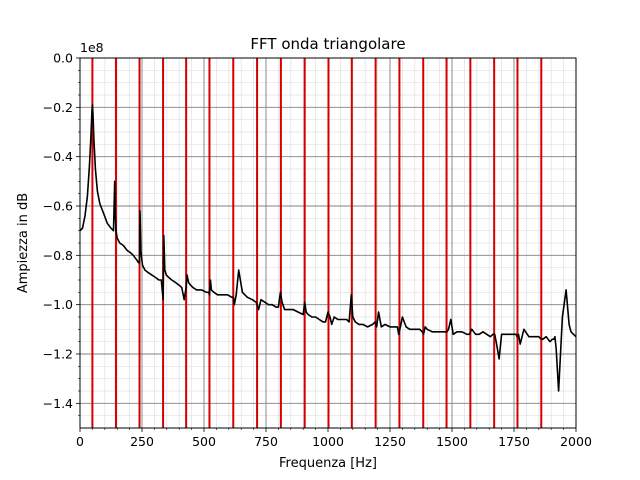 Image resolution: width=640 pixels, height=480 pixels. Describe the element at coordinates (390, 441) in the screenshot. I see `x-tick-label: 1250` at that location.